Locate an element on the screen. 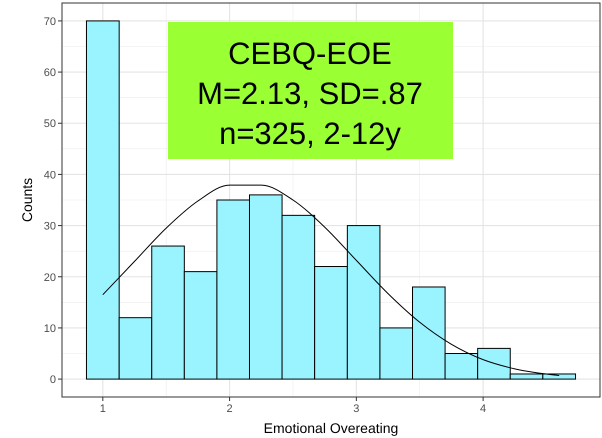 The image size is (602, 438). annotation: CEBQ-EOE M=2.13, SD=.87 n=325, 2-12y is located at coordinates (310, 93).